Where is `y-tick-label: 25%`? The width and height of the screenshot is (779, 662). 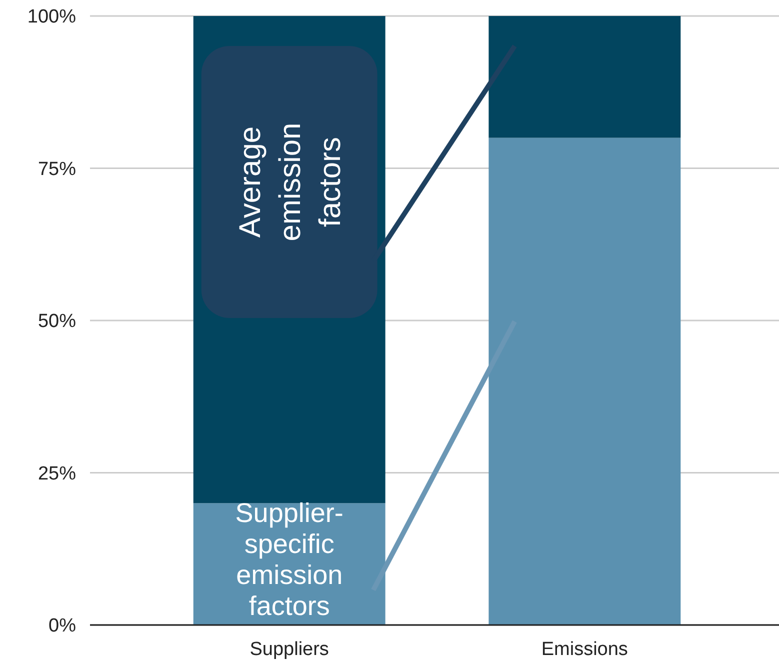
y-tick-label: 25% is located at coordinates (57, 473).